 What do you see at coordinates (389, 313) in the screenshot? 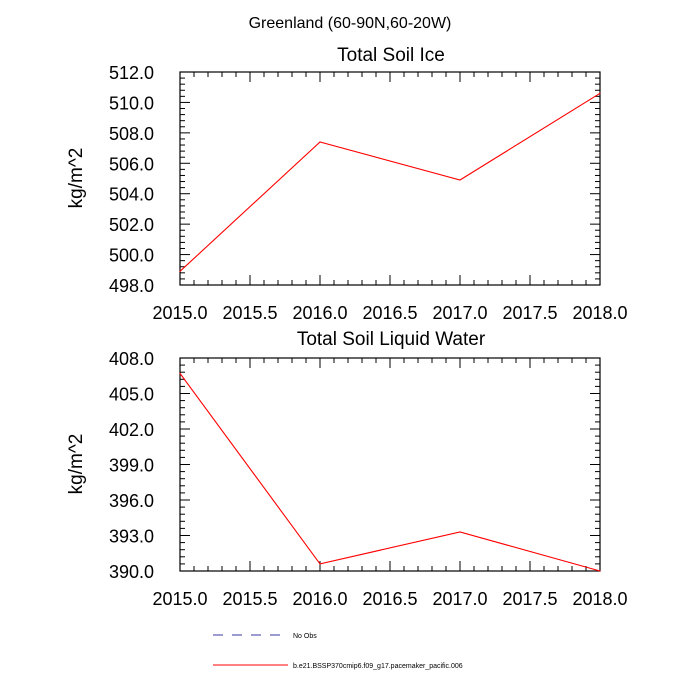
I see `x-tick-label-soil-ice: 2016.5` at bounding box center [389, 313].